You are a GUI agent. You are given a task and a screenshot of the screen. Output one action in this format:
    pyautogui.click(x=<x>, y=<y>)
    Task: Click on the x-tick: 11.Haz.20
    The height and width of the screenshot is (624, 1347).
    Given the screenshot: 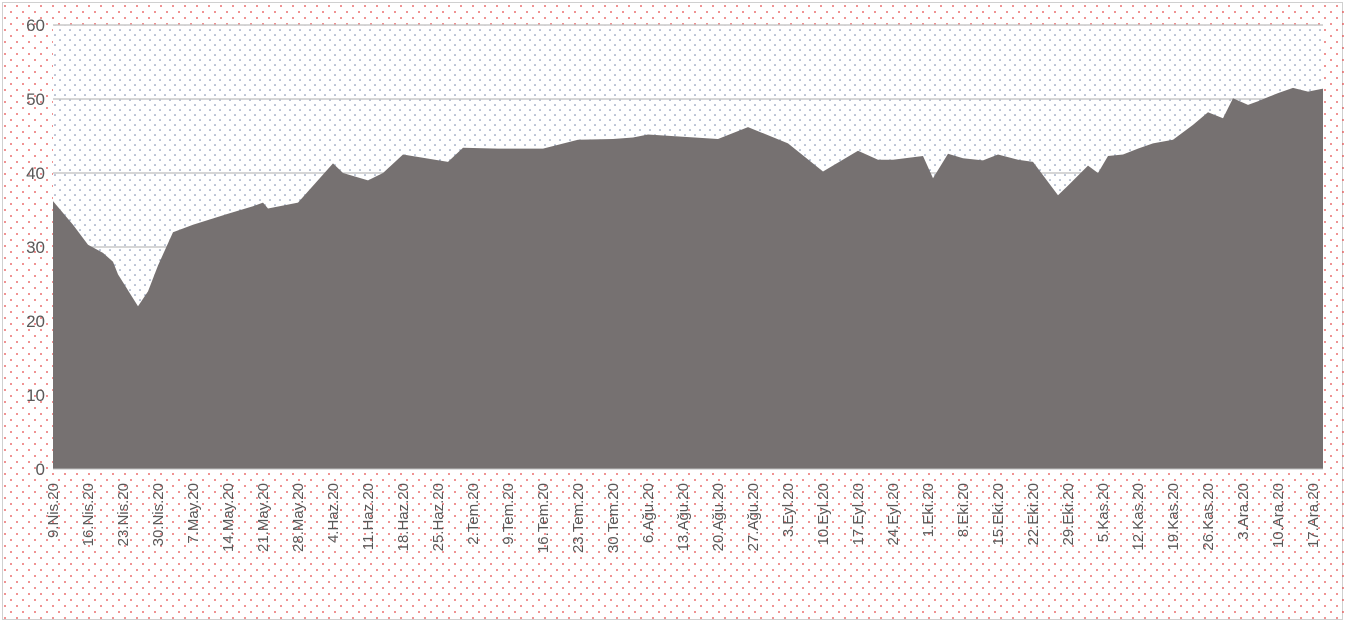 What is the action you would take?
    pyautogui.click(x=368, y=516)
    